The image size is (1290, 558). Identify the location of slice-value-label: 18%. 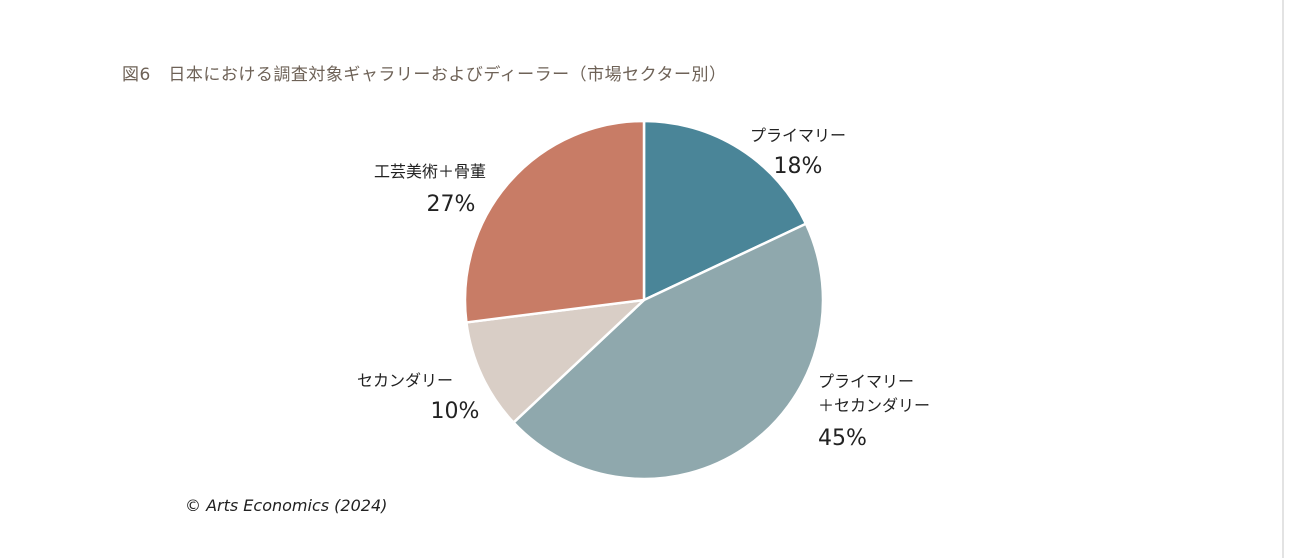
(798, 166).